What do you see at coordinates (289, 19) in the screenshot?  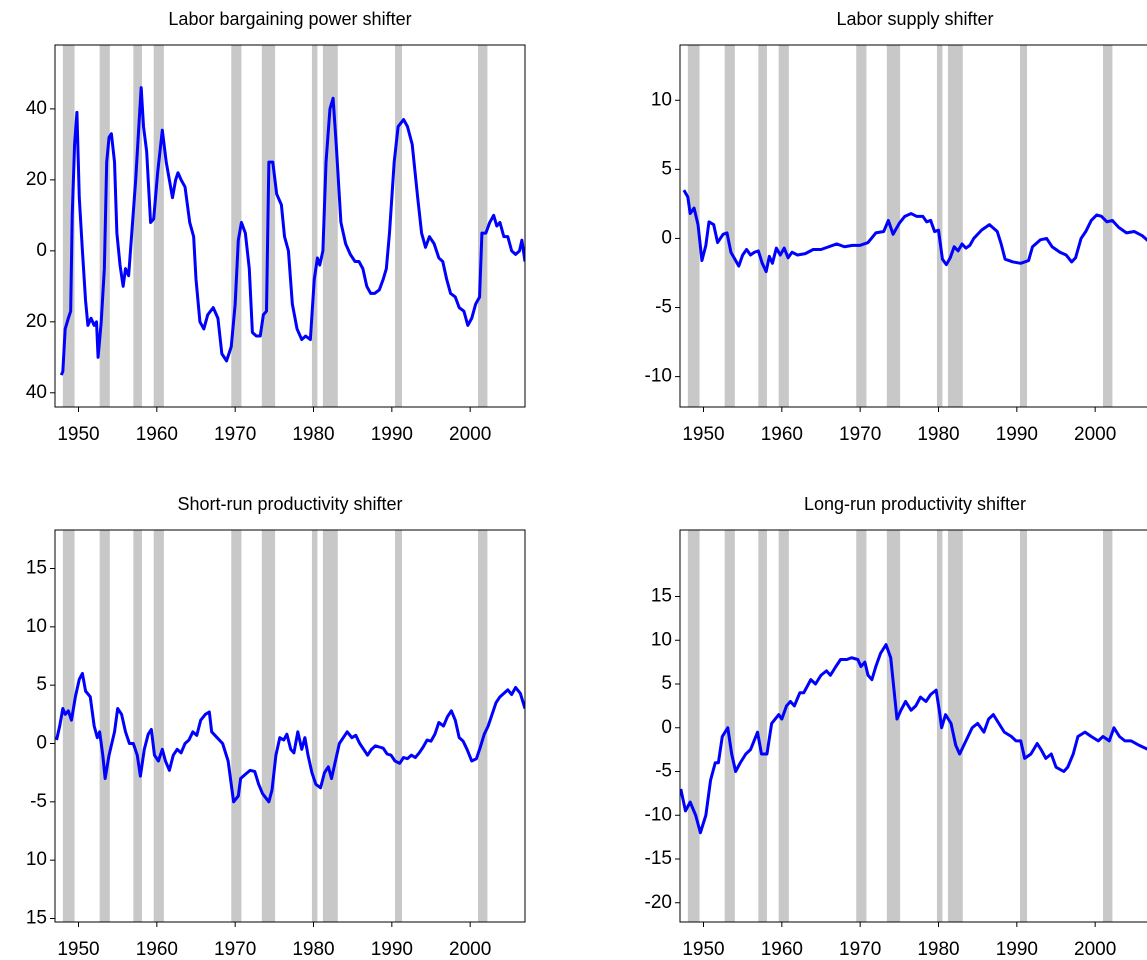 I see `chart-title: Labor bargaining power shifter` at bounding box center [289, 19].